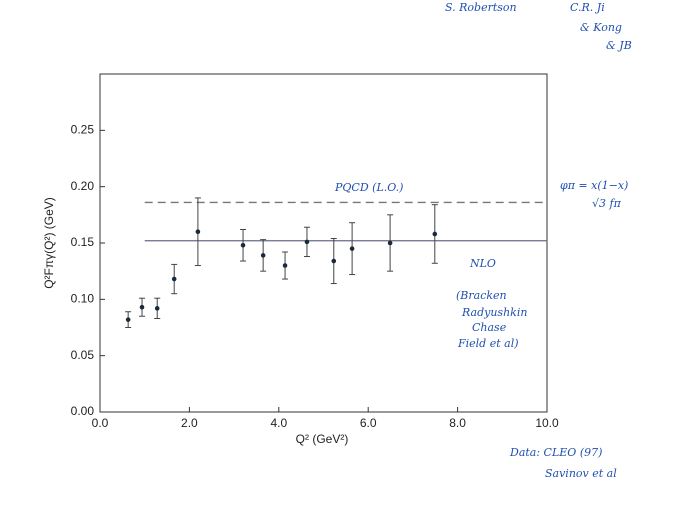 The height and width of the screenshot is (505, 700). I want to click on y-tick-label: 0.25, so click(83, 130).